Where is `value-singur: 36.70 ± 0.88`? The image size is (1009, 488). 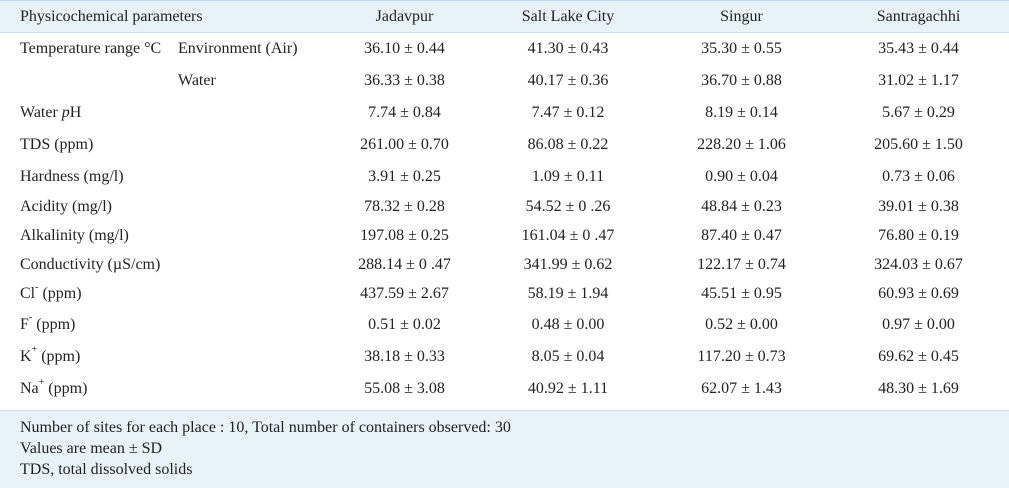
value-singur: 36.70 ± 0.88 is located at coordinates (741, 80).